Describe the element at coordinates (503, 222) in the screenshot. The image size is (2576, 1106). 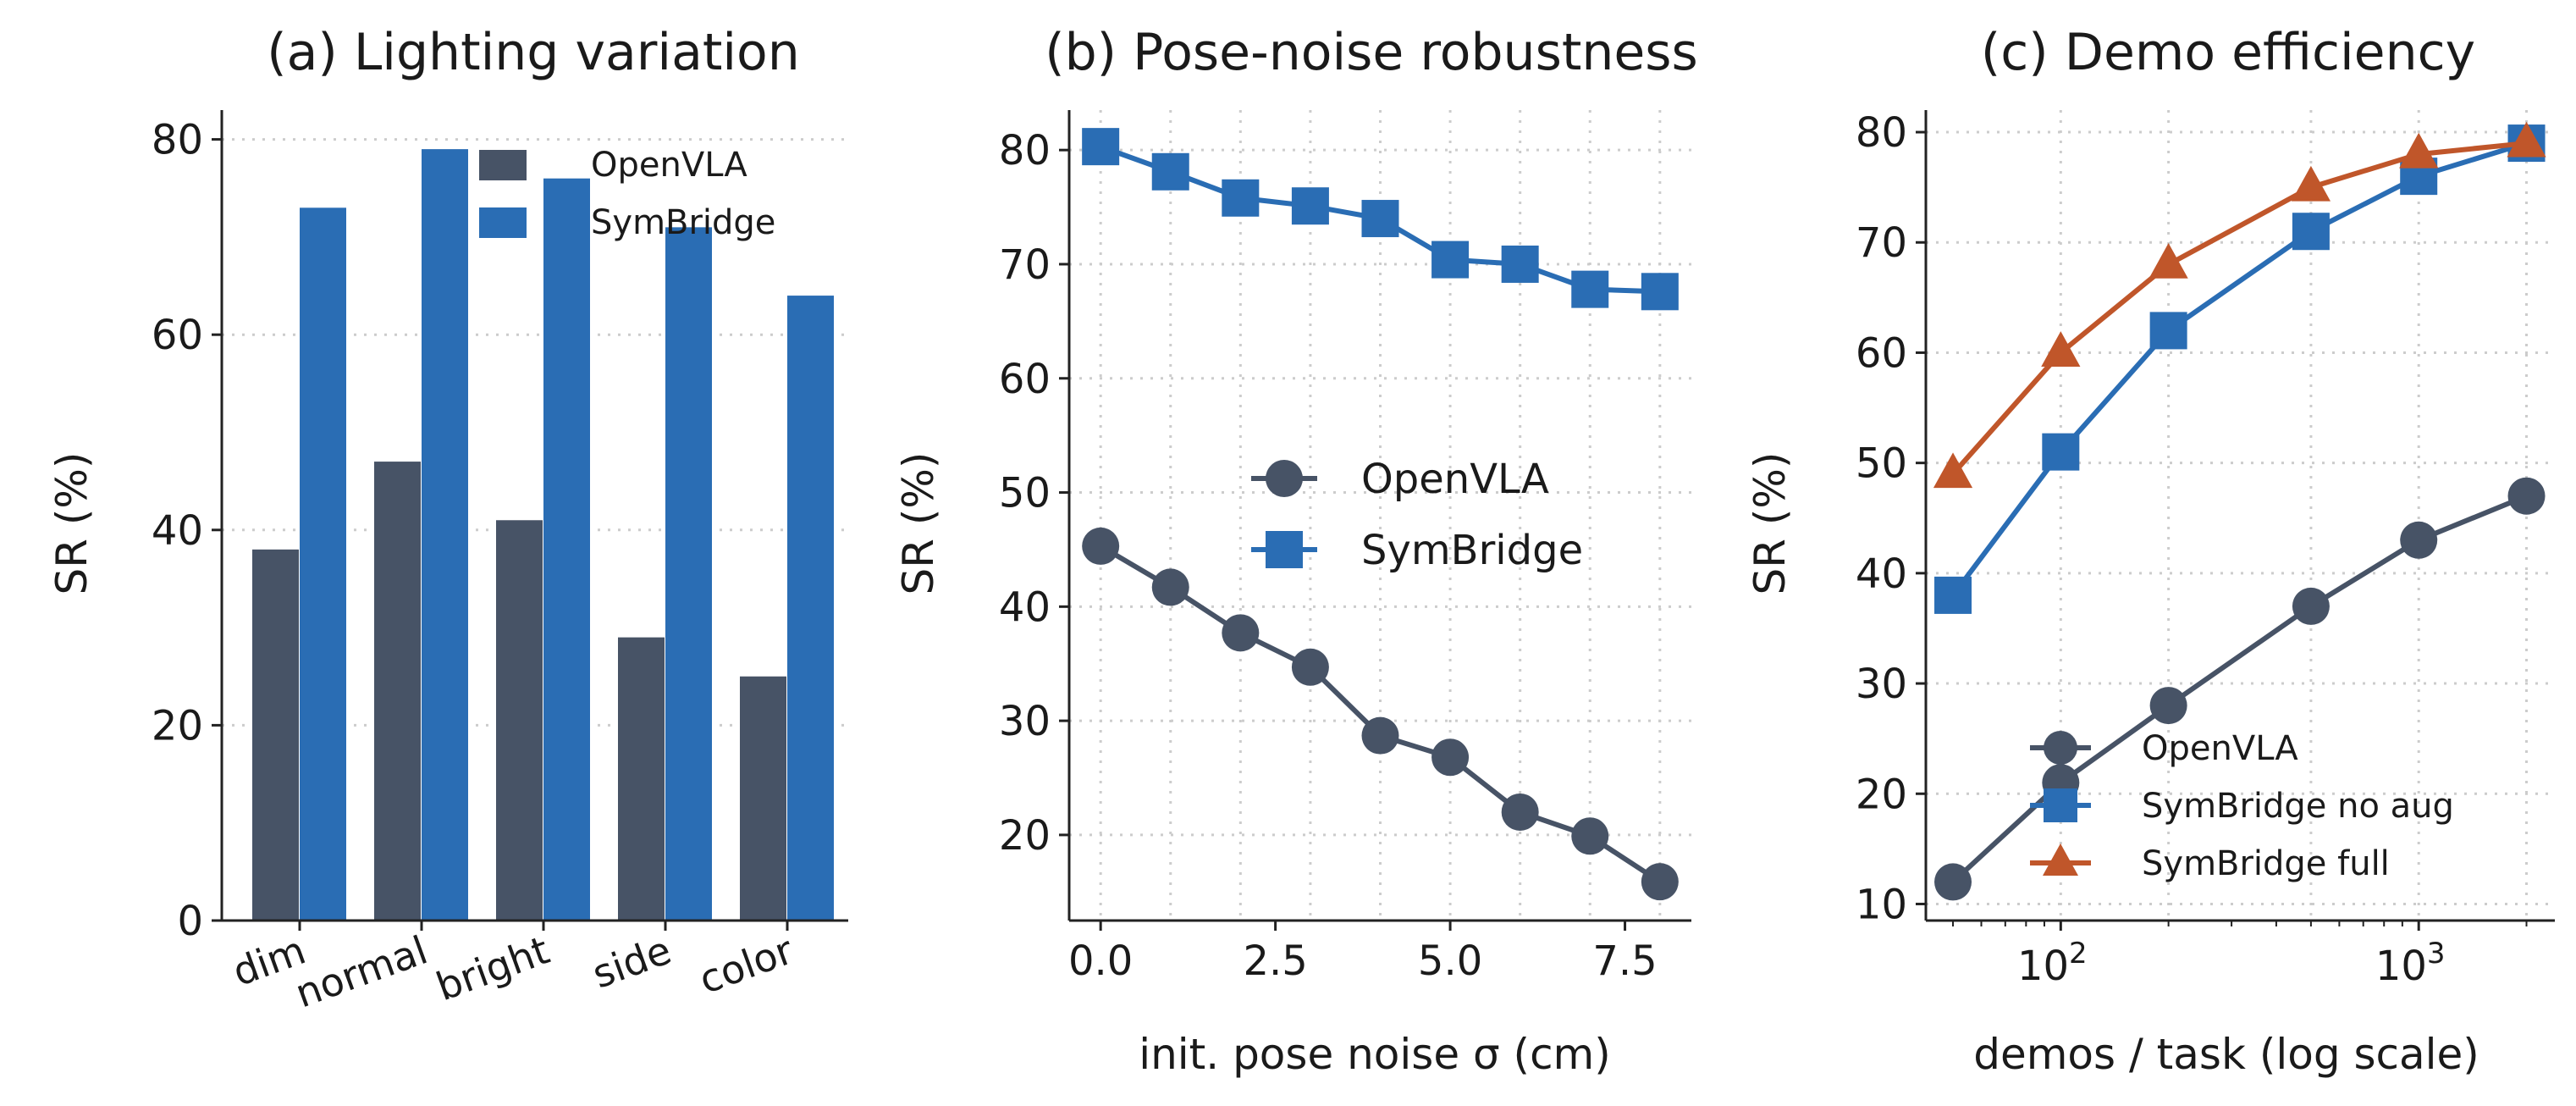
I see `legend-swatch-symbridge` at that location.